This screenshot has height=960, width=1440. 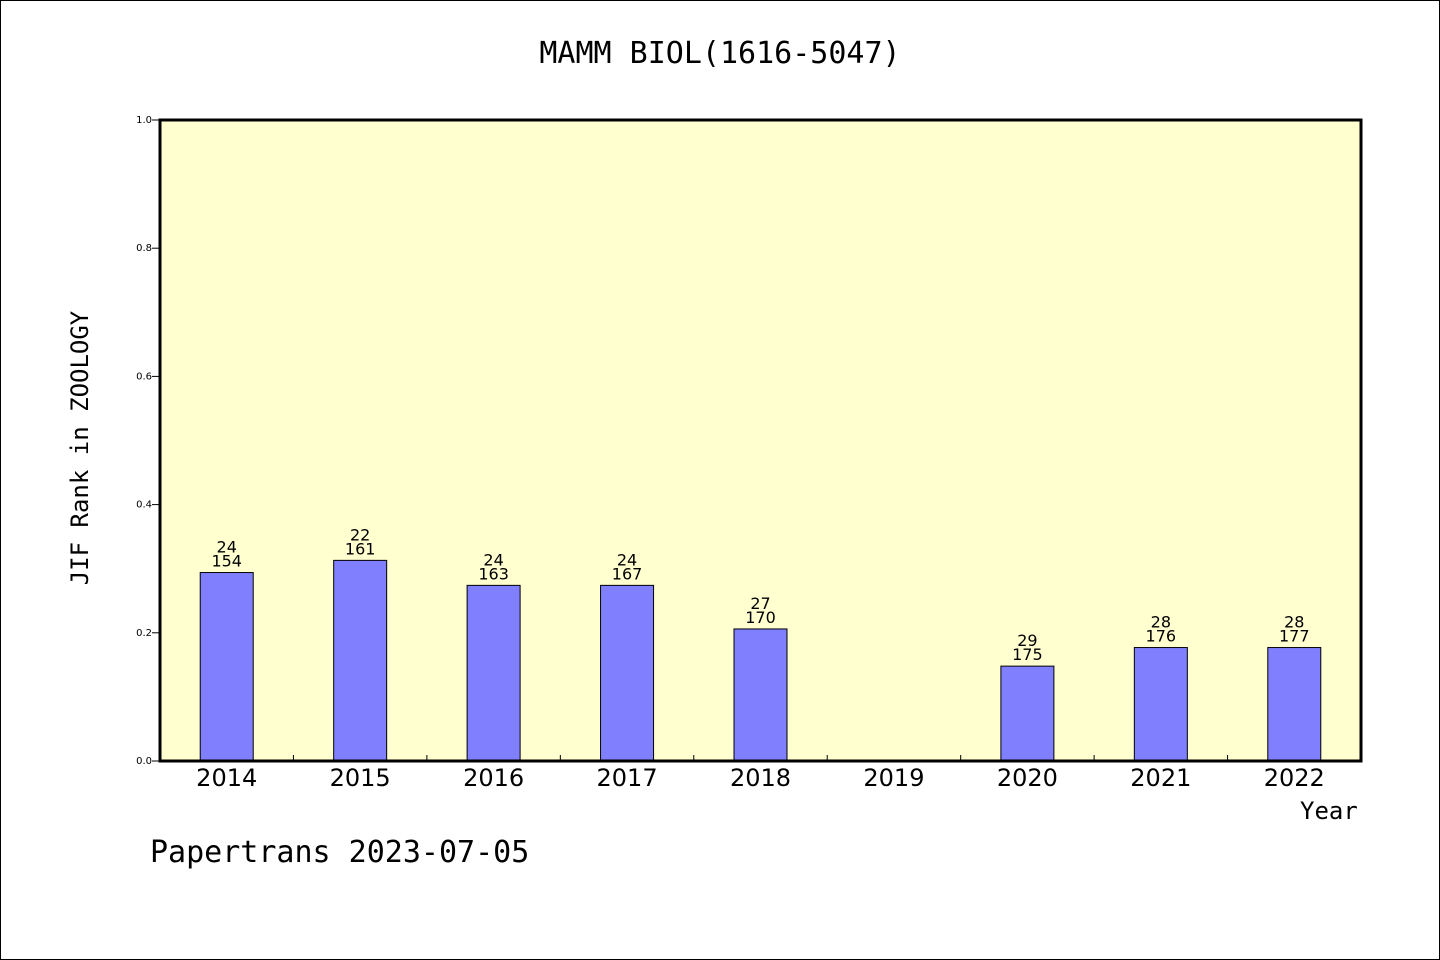 What do you see at coordinates (144, 761) in the screenshot?
I see `y-tick-label: 0.0` at bounding box center [144, 761].